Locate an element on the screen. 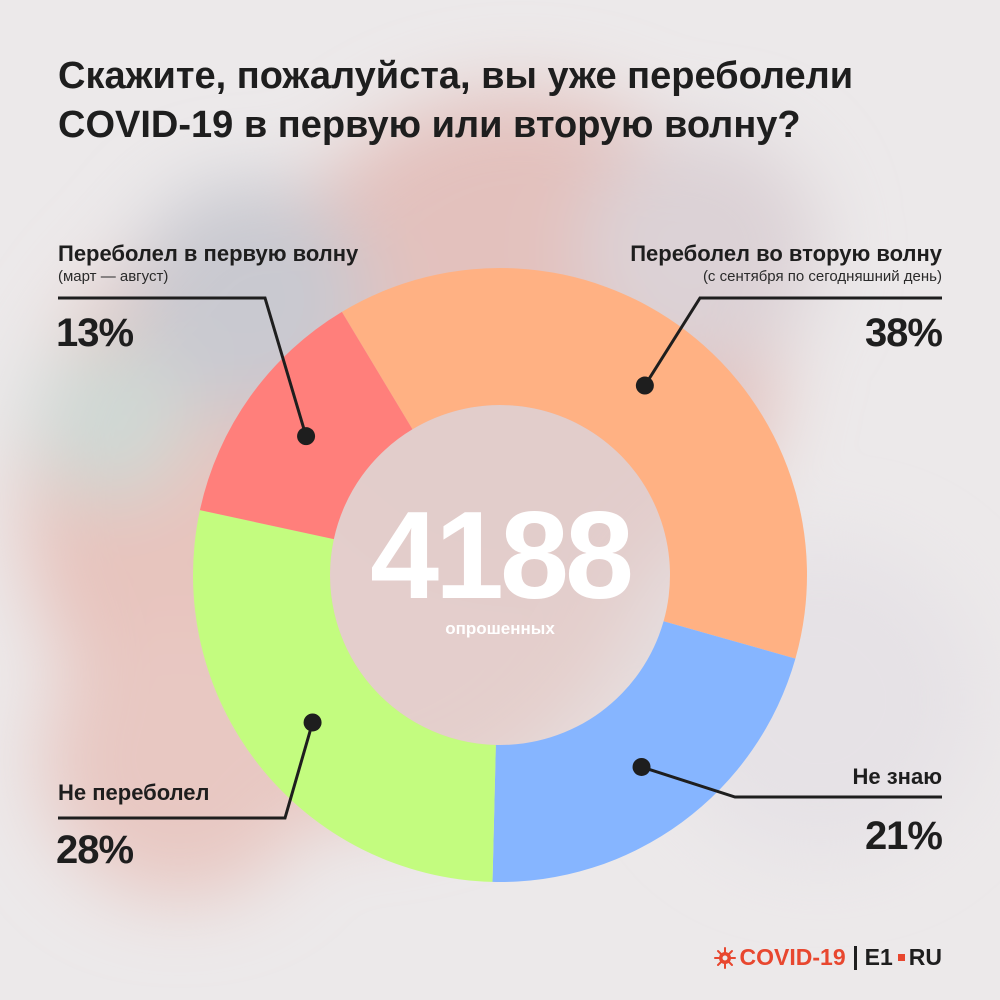  label-dont-know: Не знаю is located at coordinates (897, 777).